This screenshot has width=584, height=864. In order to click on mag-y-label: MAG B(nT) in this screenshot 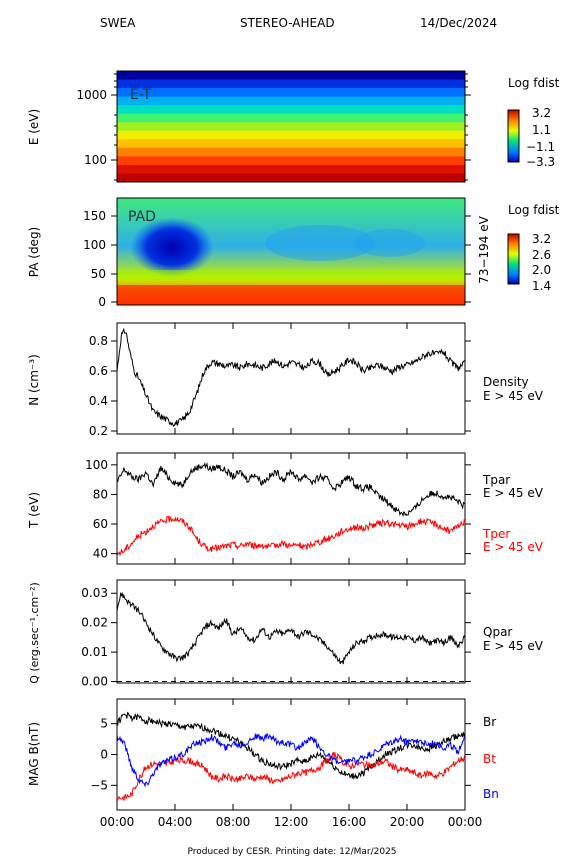, I will do `click(34, 754)`.